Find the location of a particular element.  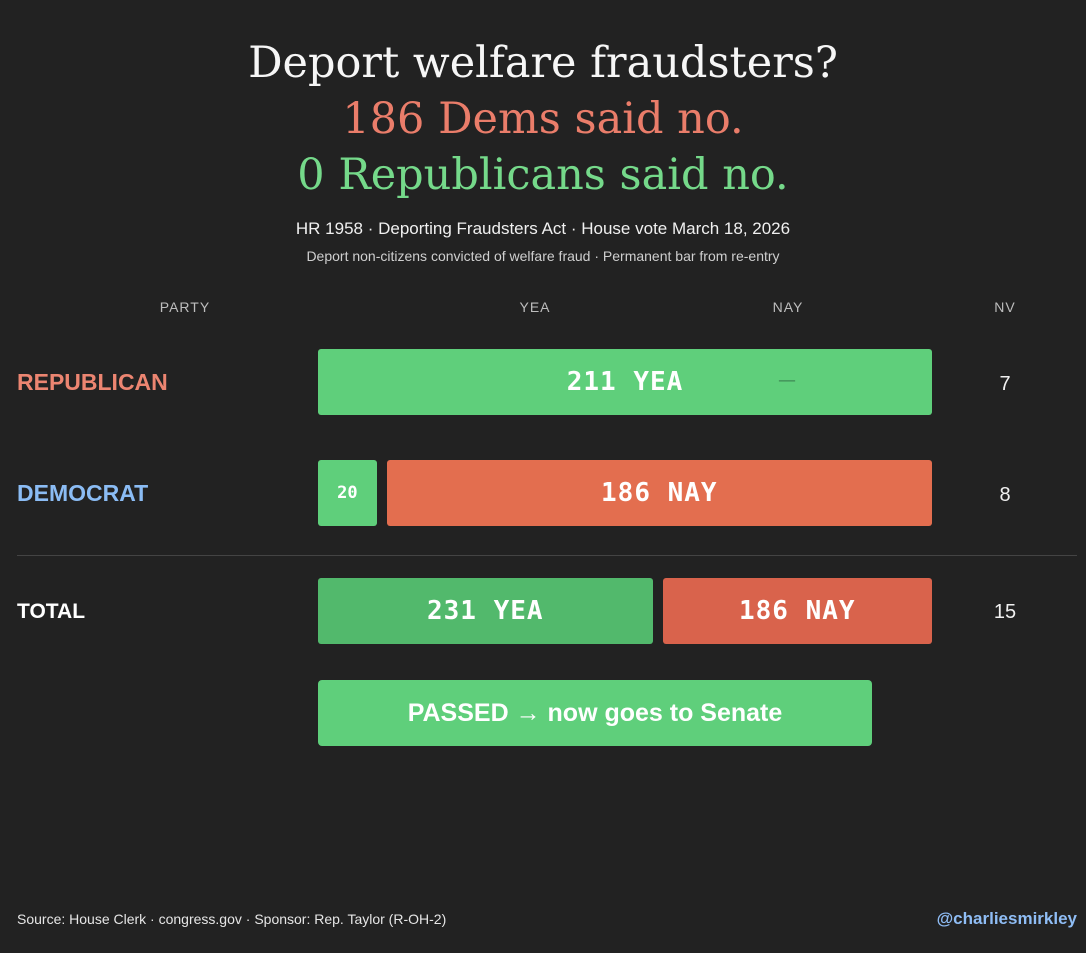

party-label-republican: REPUBLICAN is located at coordinates (92, 382).